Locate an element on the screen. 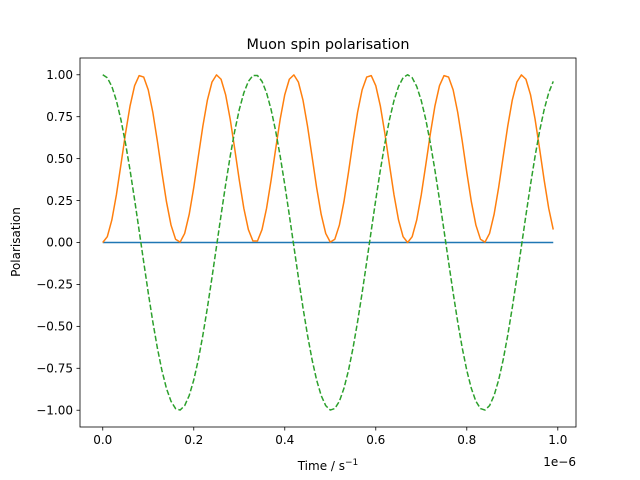 The image size is (640, 480). y-tick-label: −0.75 is located at coordinates (54, 368).